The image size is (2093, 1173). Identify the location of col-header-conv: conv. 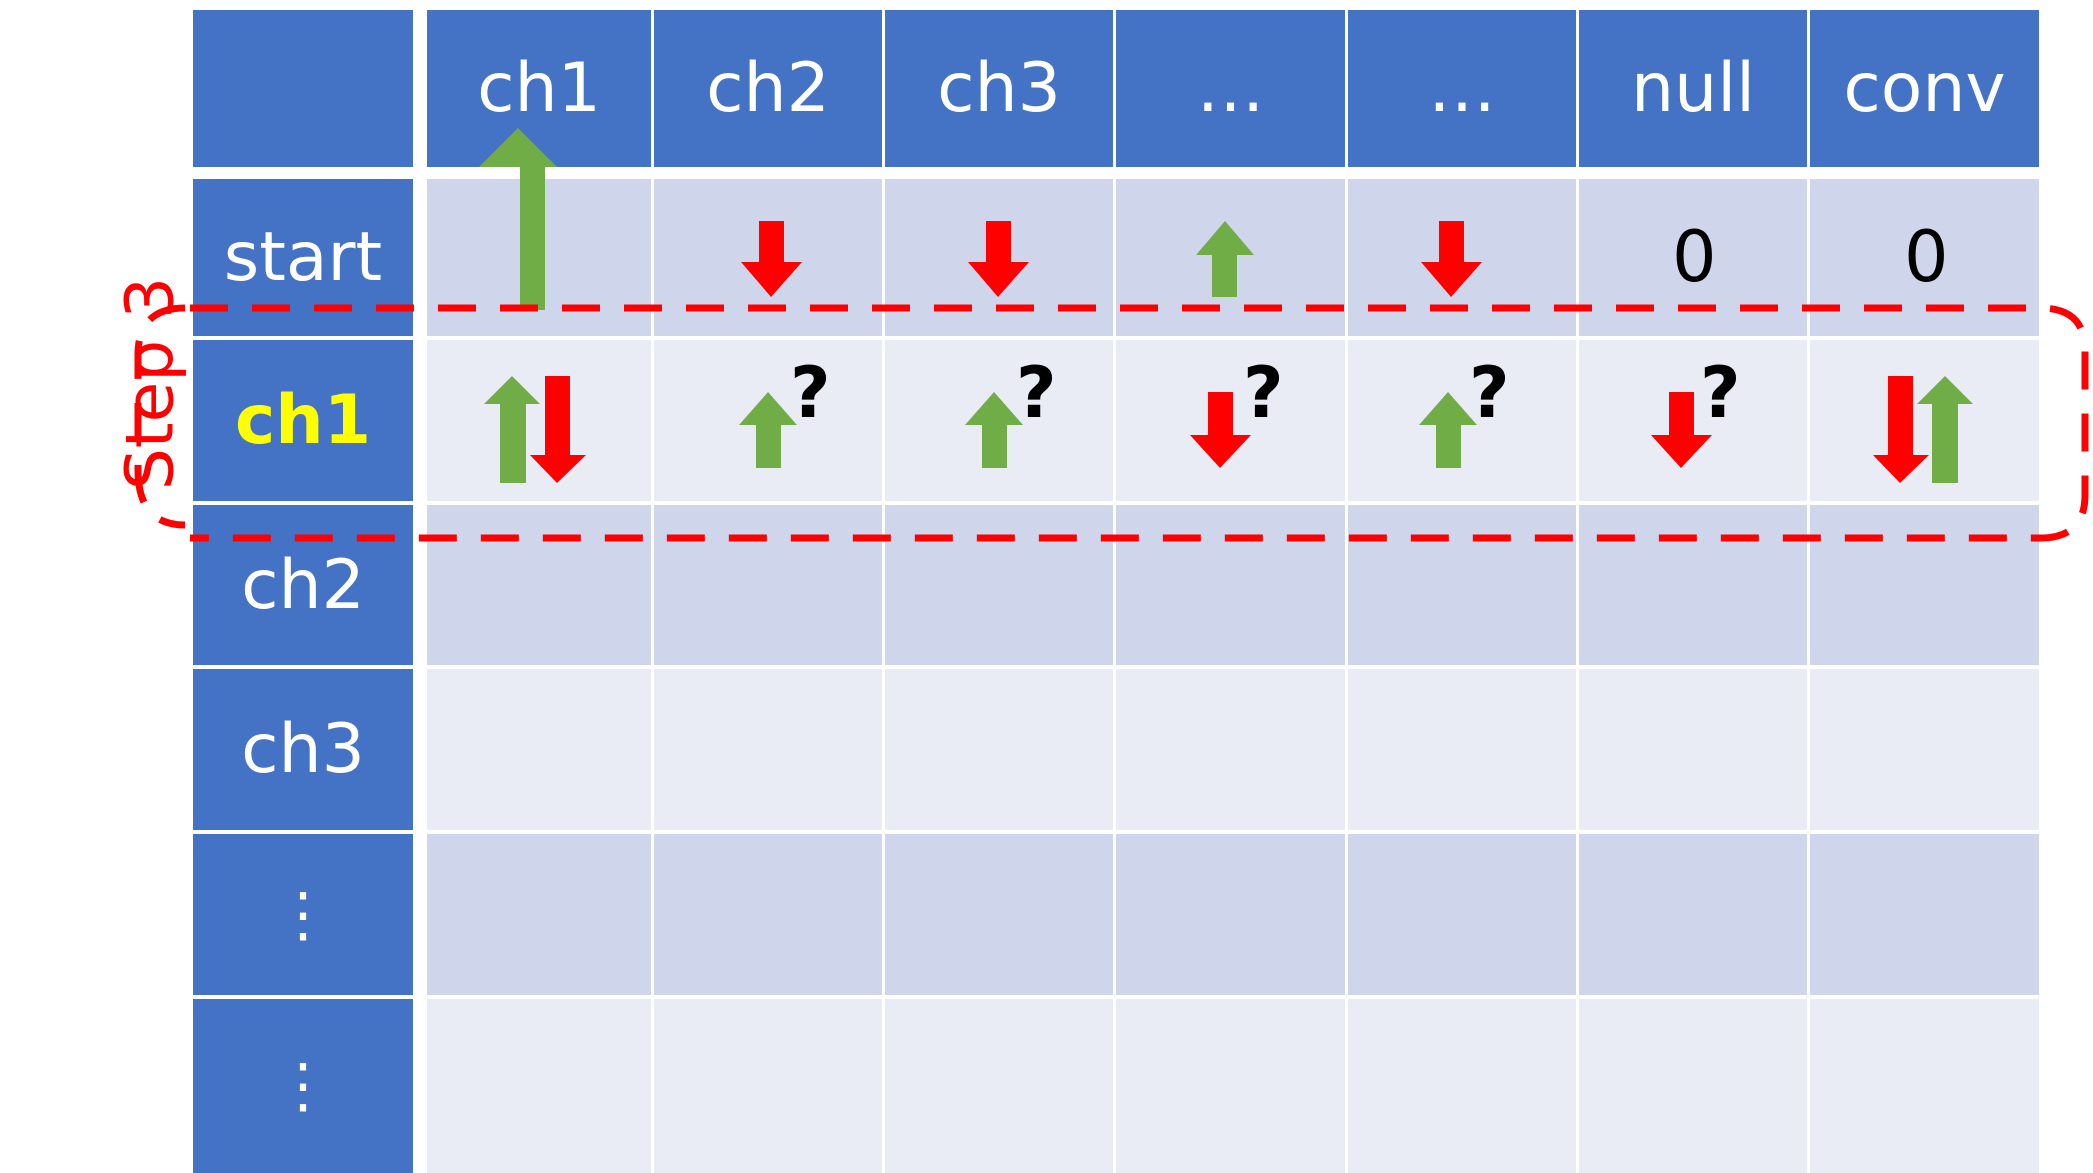
(1924, 88).